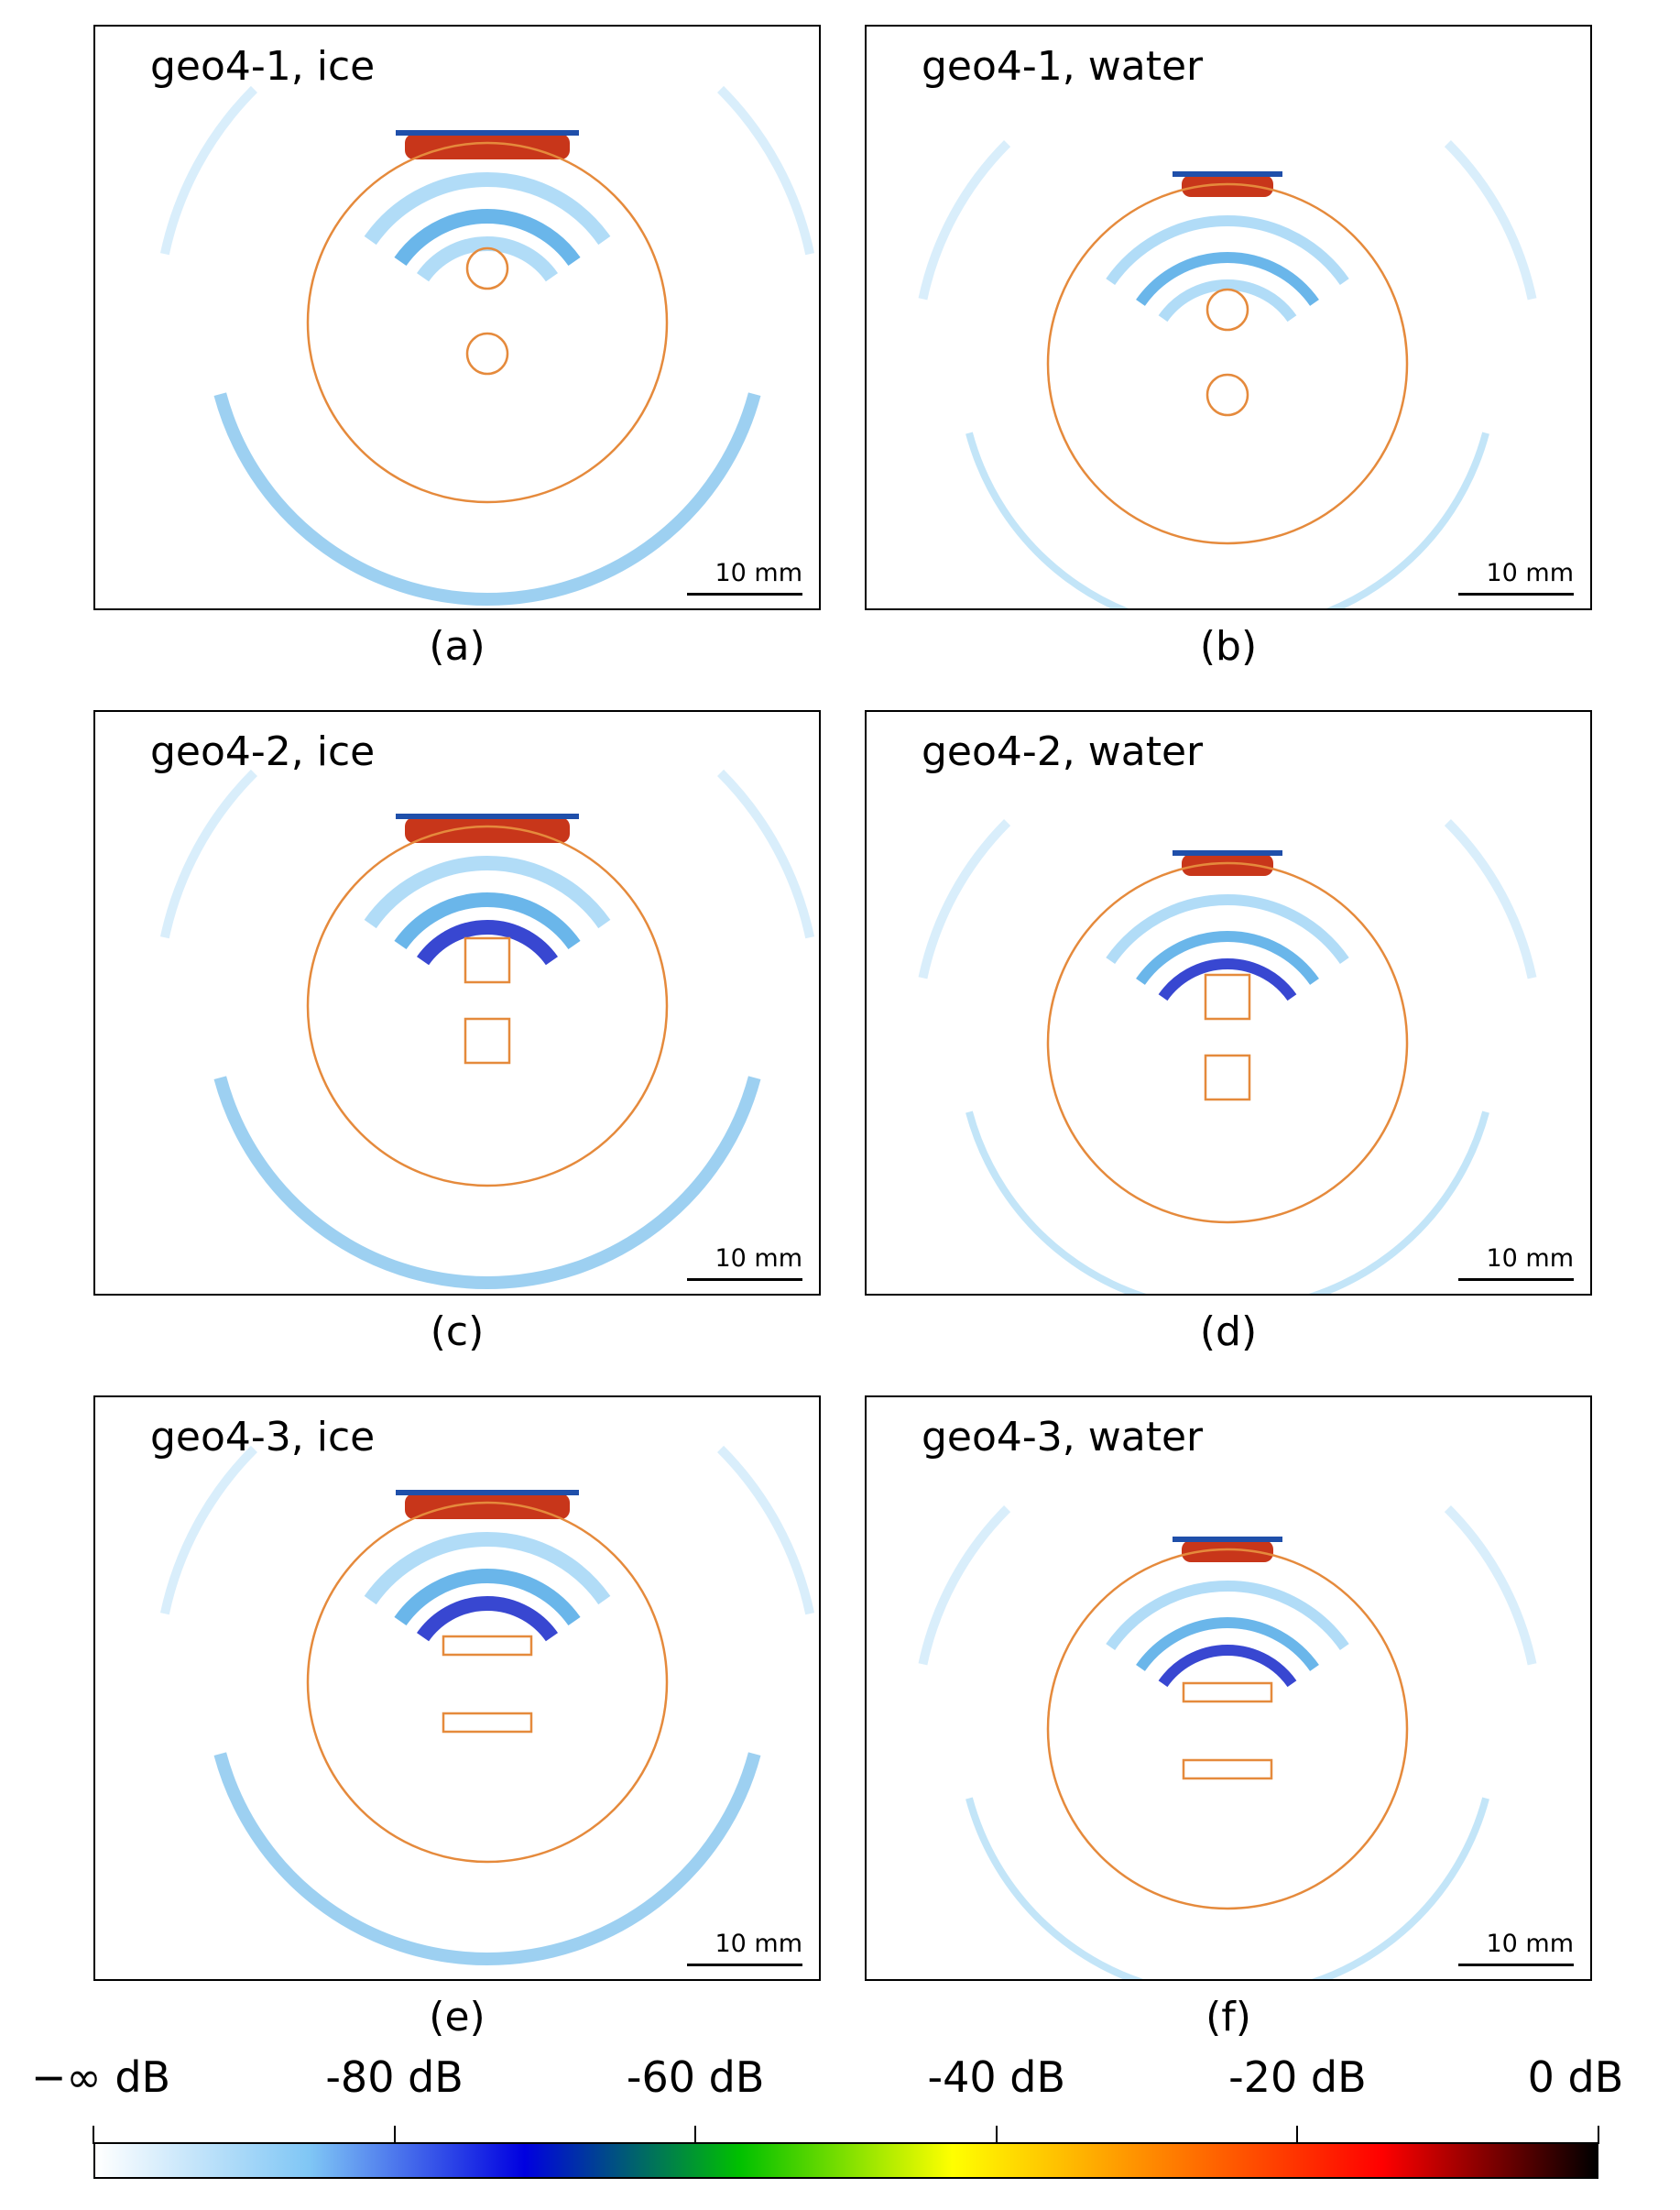 The width and height of the screenshot is (1680, 2210). Describe the element at coordinates (1575, 2077) in the screenshot. I see `colorbar-tick-label: 0 dB` at that location.